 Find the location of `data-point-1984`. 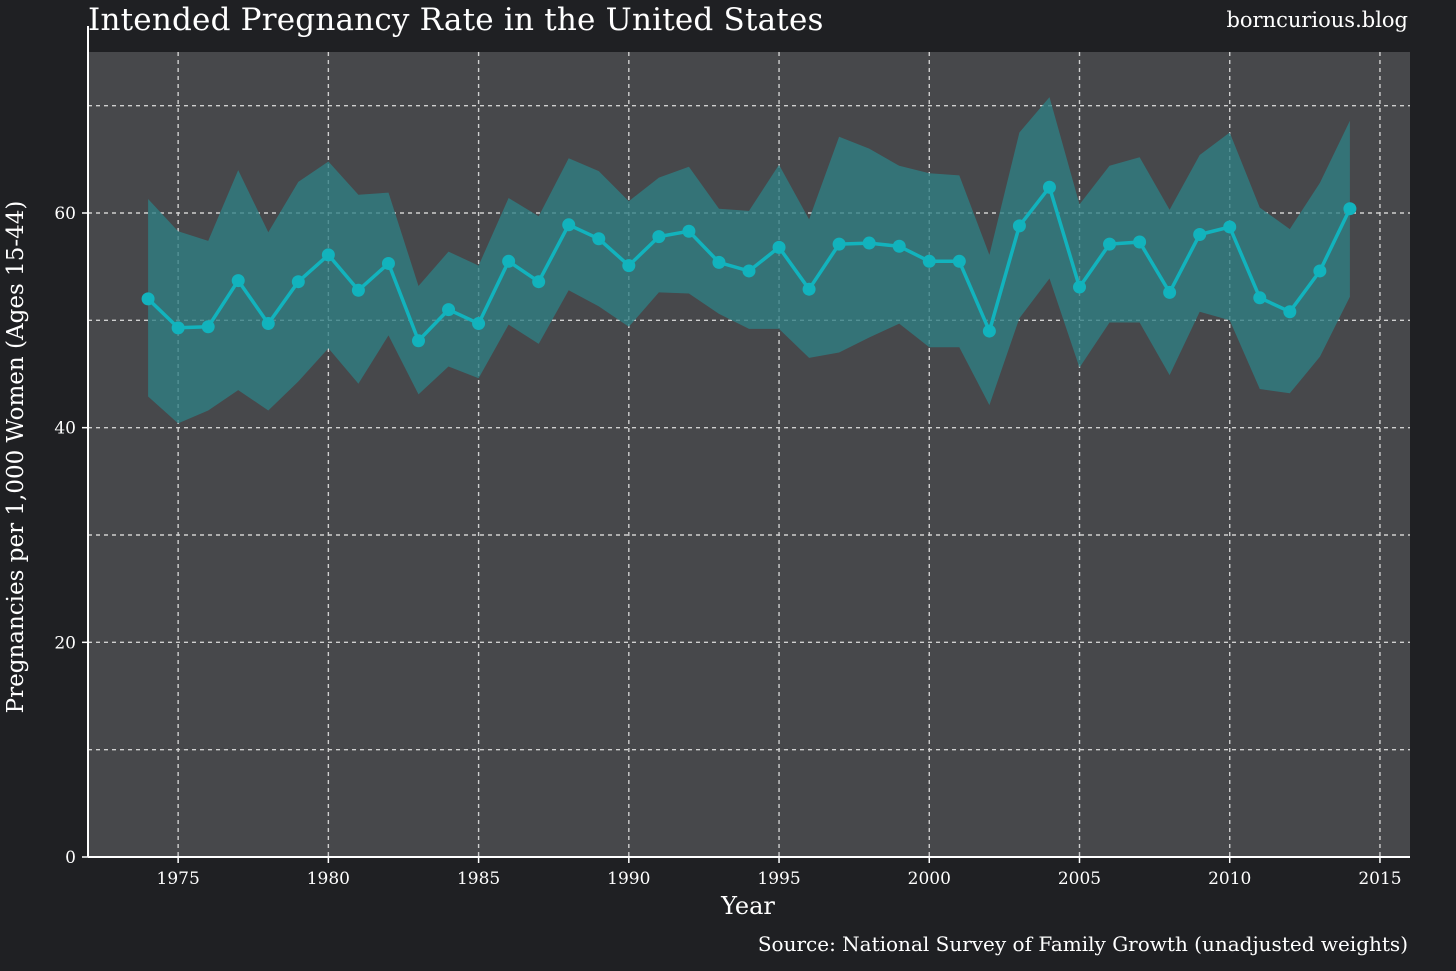

data-point-1984 is located at coordinates (449, 310).